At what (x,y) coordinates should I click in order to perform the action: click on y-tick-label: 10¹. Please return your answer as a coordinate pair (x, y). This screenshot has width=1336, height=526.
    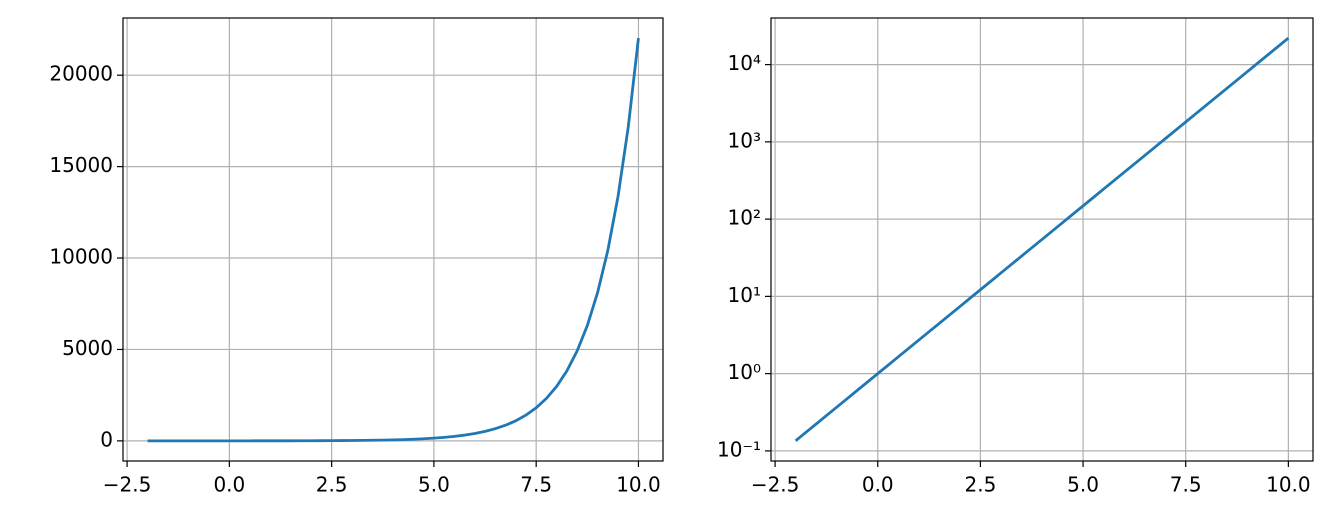
    Looking at the image, I should click on (744, 295).